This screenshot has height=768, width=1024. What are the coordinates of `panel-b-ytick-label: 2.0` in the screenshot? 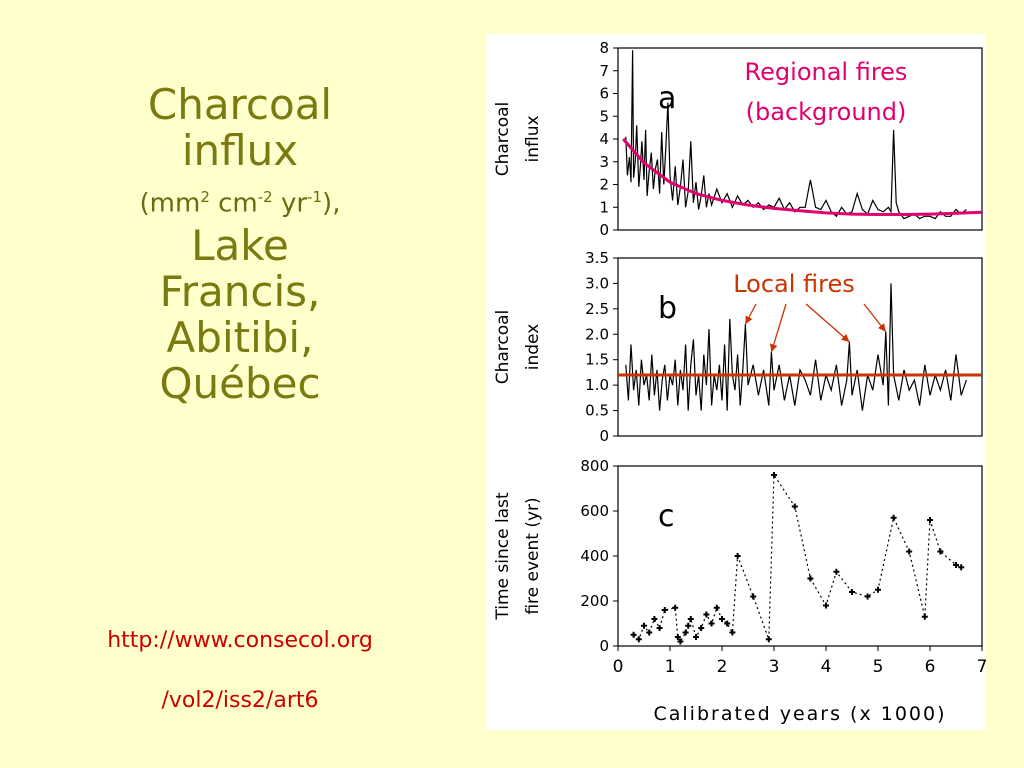 It's located at (597, 334).